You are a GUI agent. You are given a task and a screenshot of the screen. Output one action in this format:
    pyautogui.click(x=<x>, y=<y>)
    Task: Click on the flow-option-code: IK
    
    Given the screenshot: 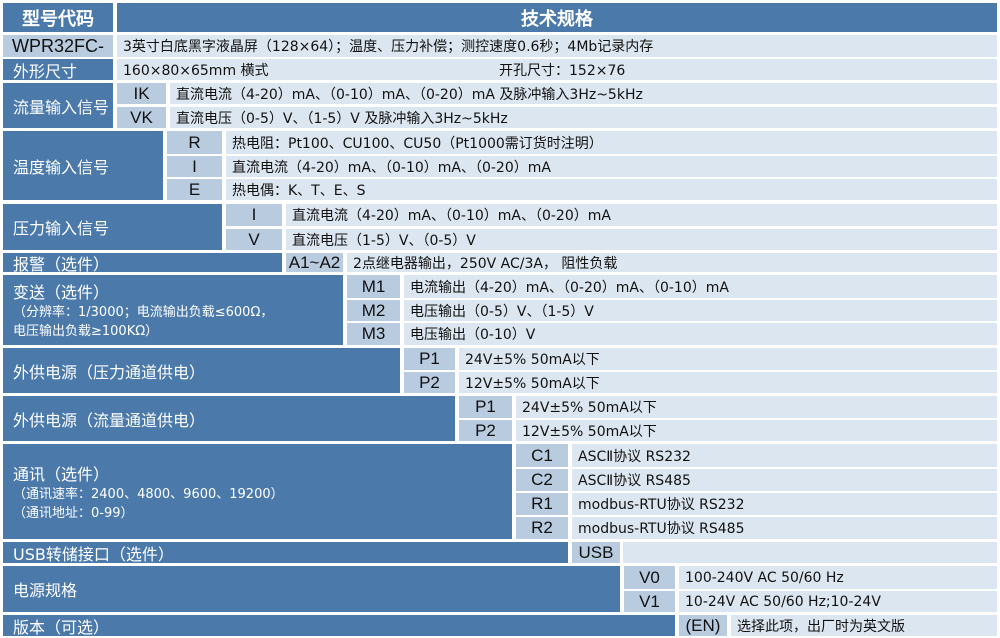 What is the action you would take?
    pyautogui.click(x=141, y=93)
    